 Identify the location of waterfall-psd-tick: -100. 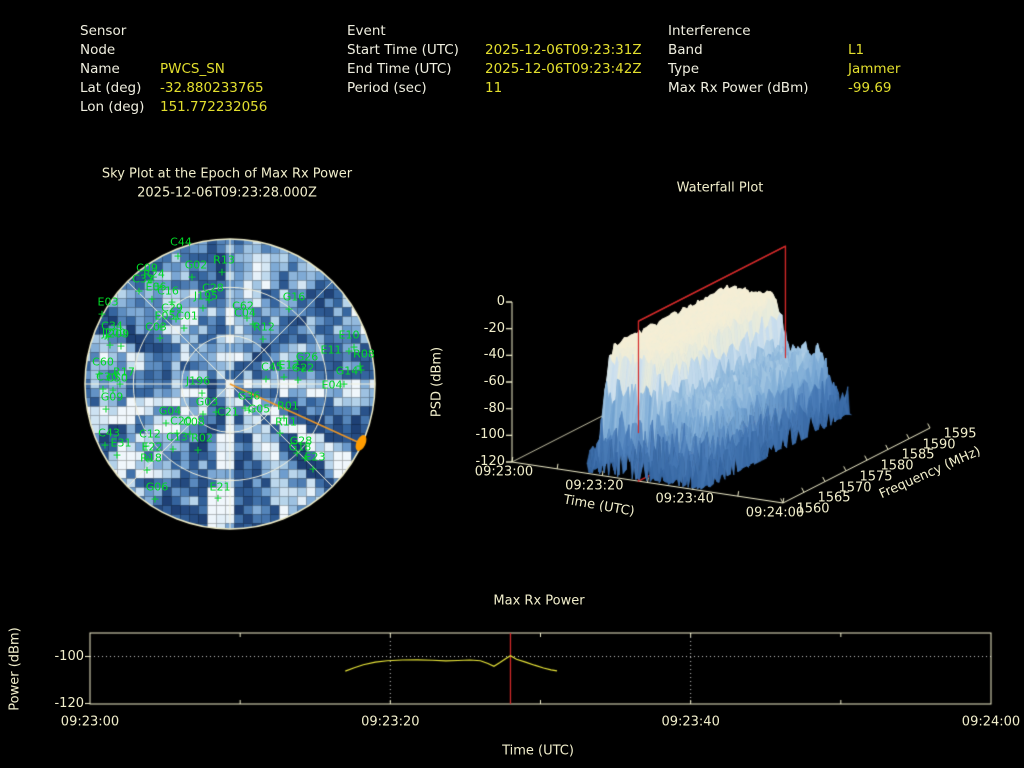
(490, 435).